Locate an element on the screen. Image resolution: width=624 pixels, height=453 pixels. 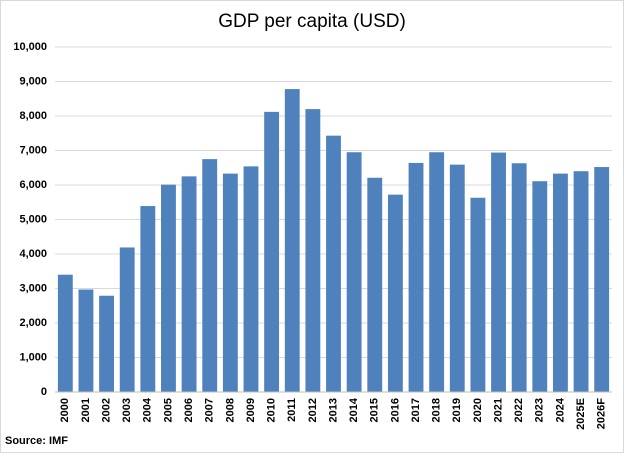
x-tick-label: 2012 is located at coordinates (313, 410).